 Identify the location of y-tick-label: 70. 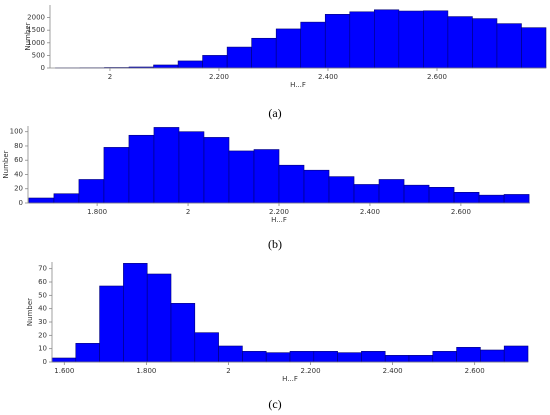
(42, 269).